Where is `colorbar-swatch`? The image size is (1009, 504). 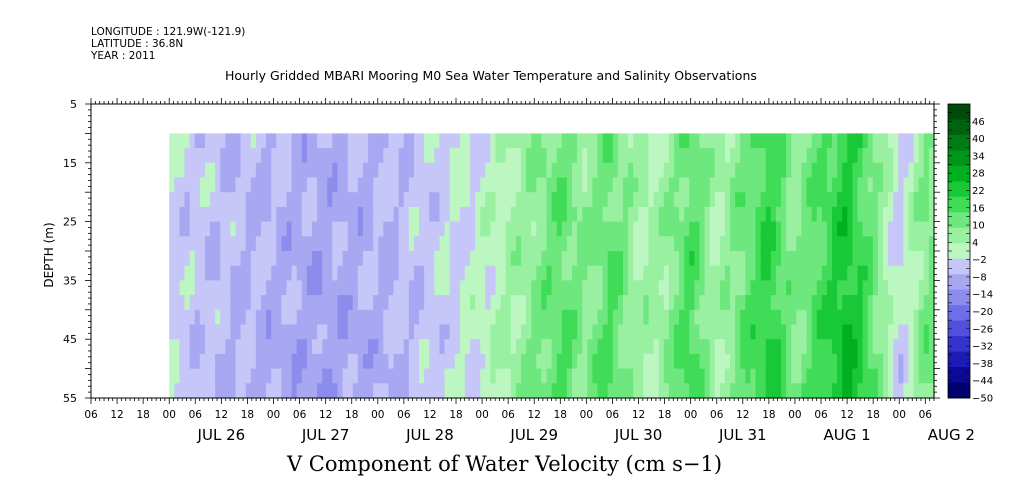
colorbar-swatch is located at coordinates (959, 390).